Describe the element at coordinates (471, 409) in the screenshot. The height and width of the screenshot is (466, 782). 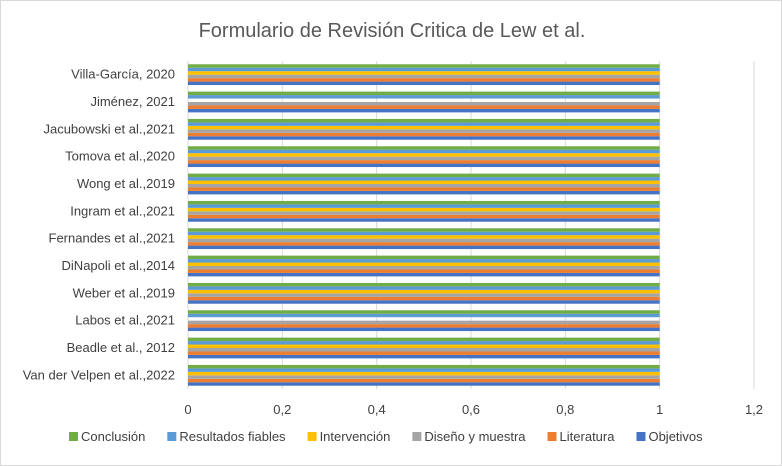
I see `x-tick-label: 0,6` at that location.